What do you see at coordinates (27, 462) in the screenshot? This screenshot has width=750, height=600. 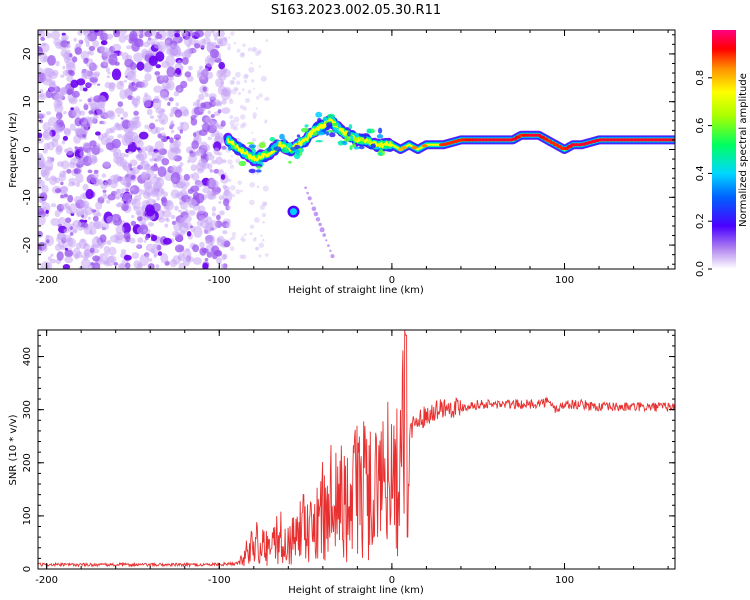 I see `y-tick-label: 200` at bounding box center [27, 462].